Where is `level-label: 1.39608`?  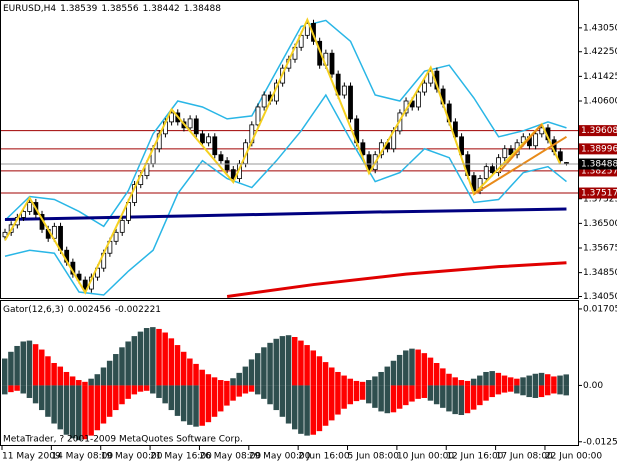 level-label: 1.39608 is located at coordinates (599, 131).